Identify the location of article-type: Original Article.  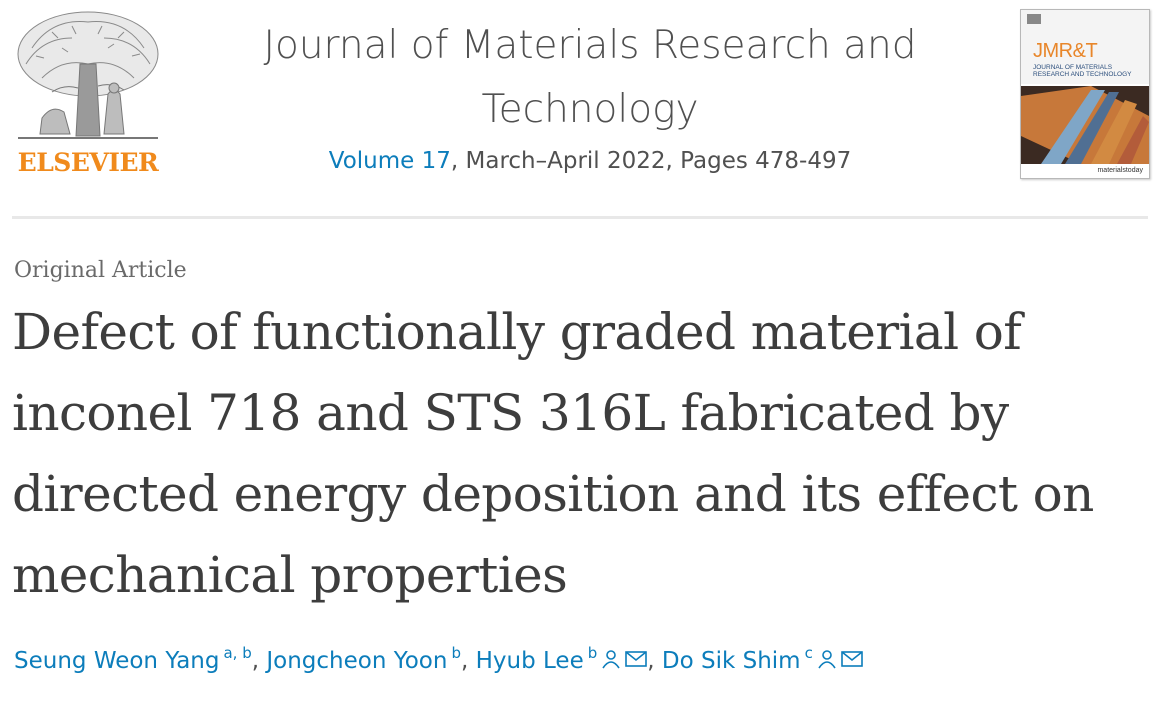
(100, 270).